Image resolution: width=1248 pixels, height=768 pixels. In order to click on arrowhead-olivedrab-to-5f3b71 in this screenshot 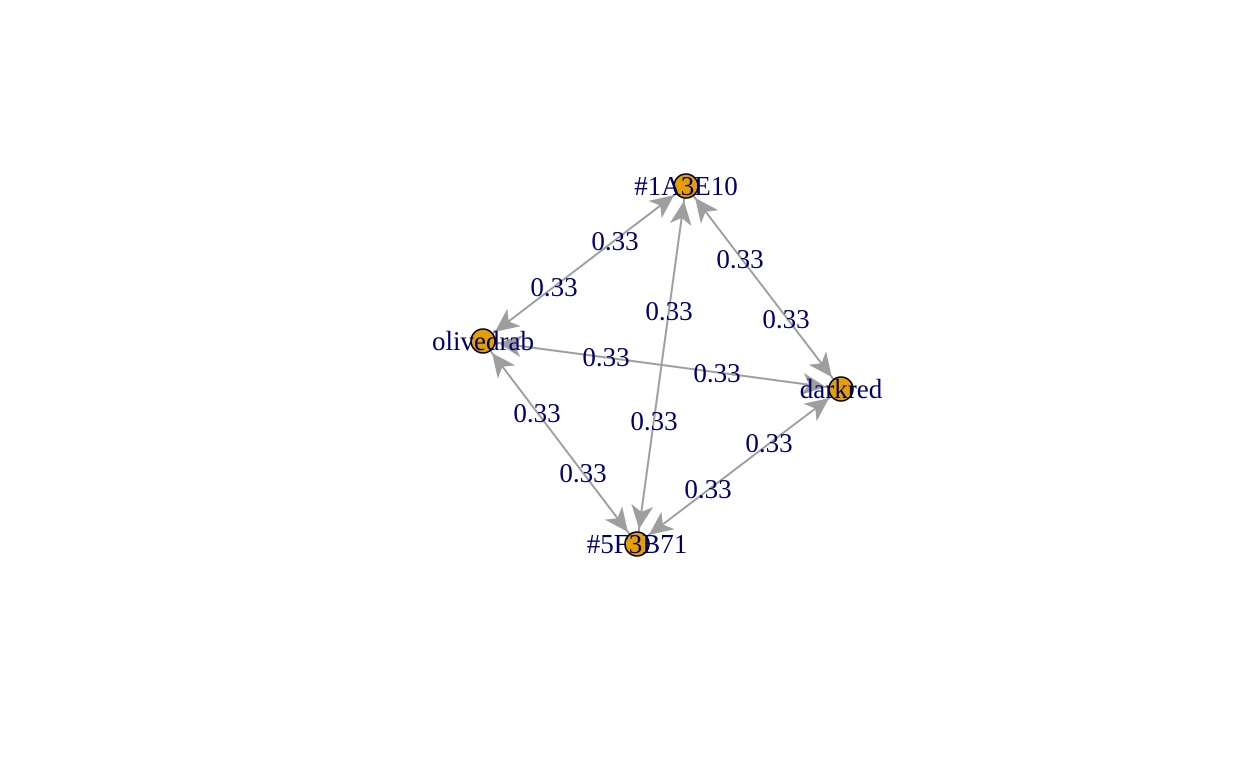, I will do `click(616, 519)`.